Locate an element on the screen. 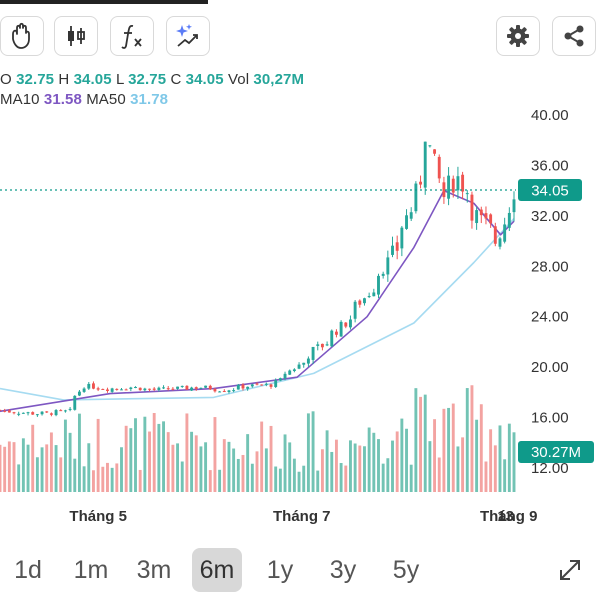 The image size is (600, 600). settings-button is located at coordinates (518, 36).